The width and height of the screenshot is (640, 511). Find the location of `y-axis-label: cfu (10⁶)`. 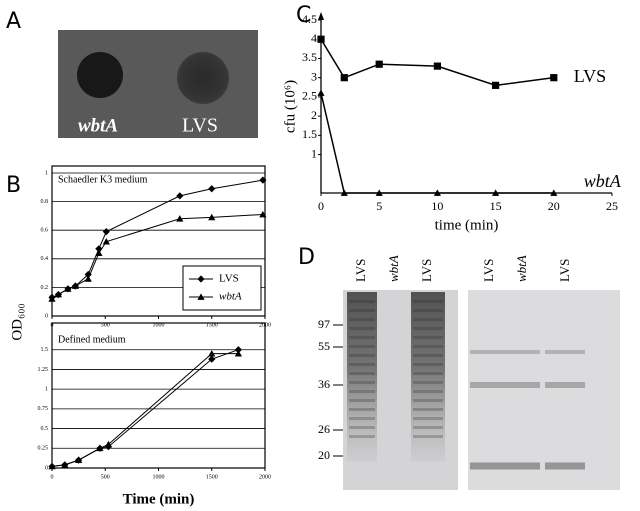

y-axis-label: cfu (10⁶) is located at coordinates (290, 106).